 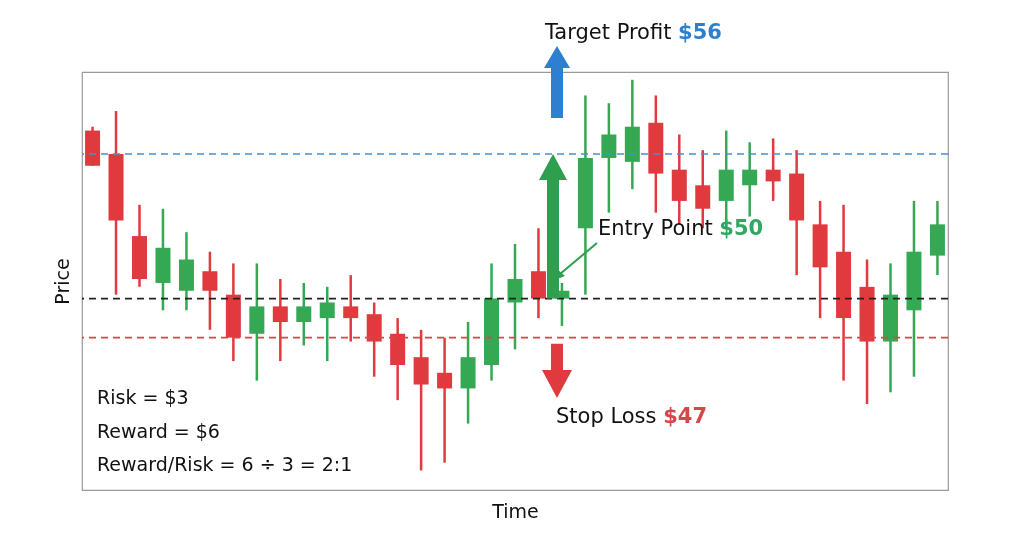 What do you see at coordinates (633, 32) in the screenshot?
I see `text: Target Profit $56` at bounding box center [633, 32].